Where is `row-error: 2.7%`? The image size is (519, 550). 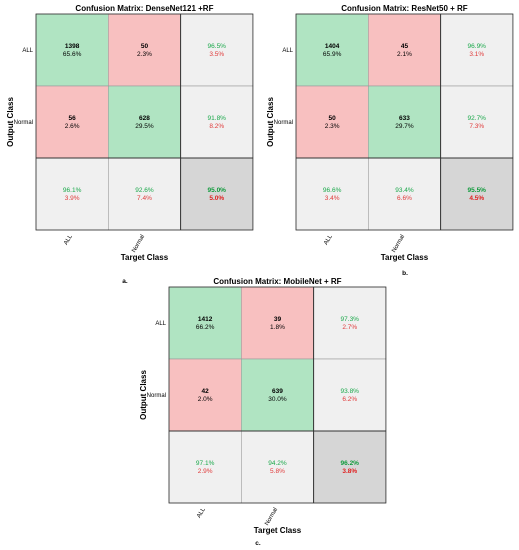
row-error: 2.7% is located at coordinates (349, 327).